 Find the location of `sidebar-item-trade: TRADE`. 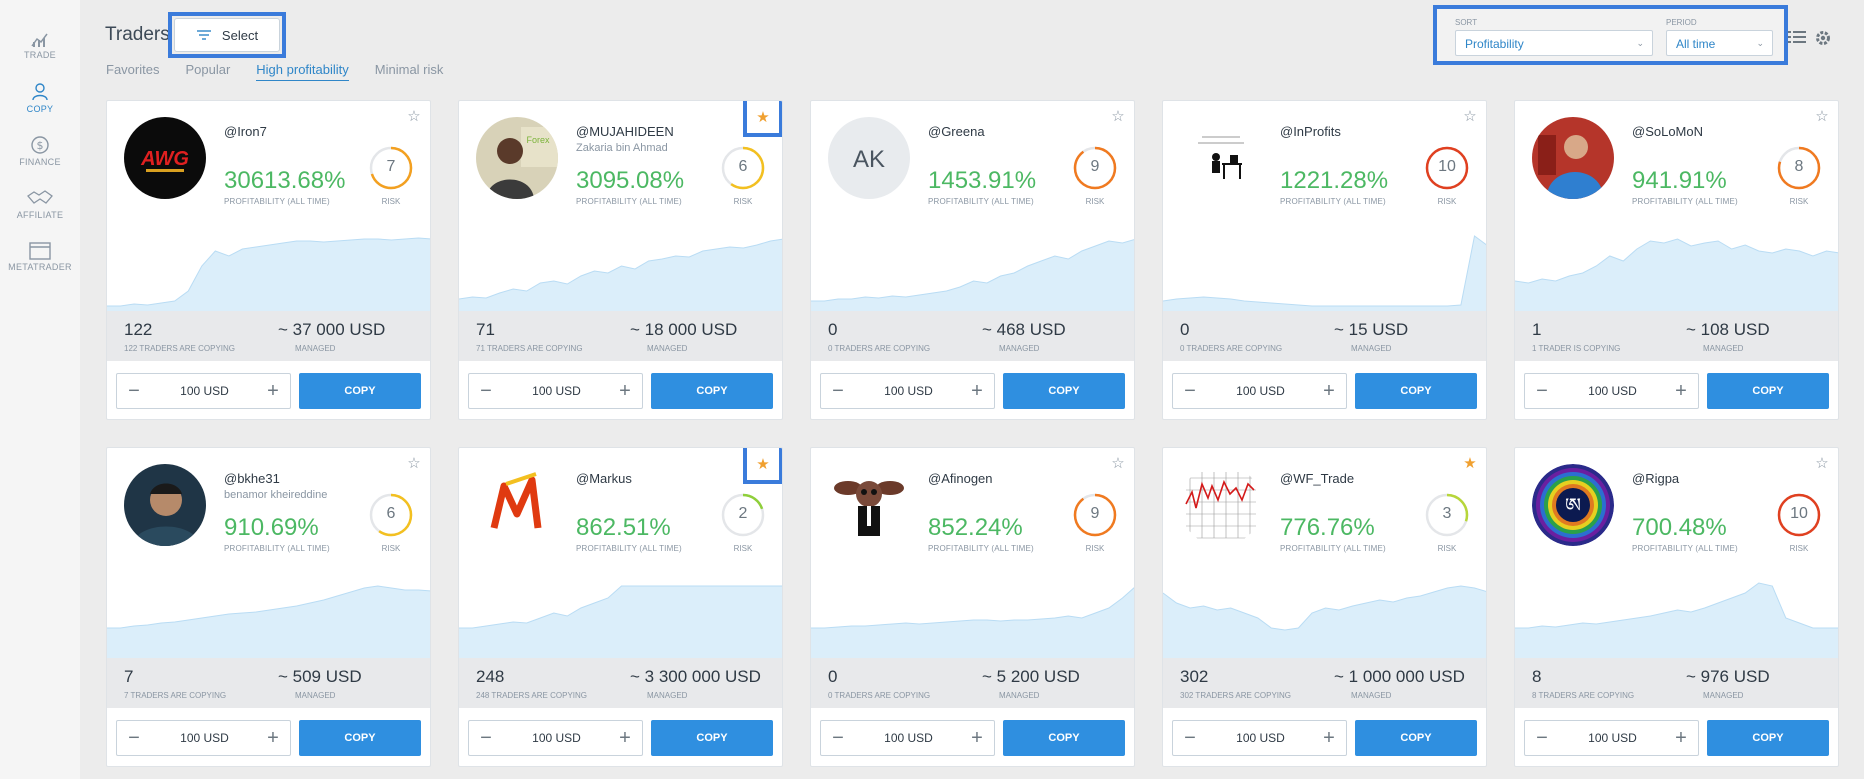

sidebar-item-trade: TRADE is located at coordinates (40, 54).